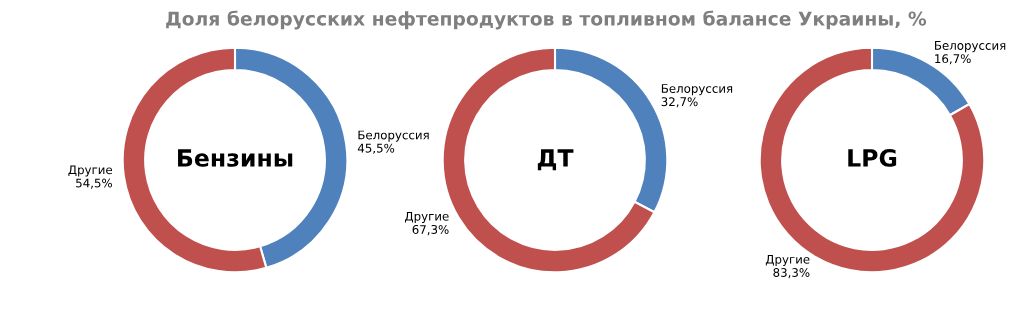 This screenshot has width=1020, height=326. What do you see at coordinates (430, 230) in the screenshot?
I see `data-label: 67,3%` at bounding box center [430, 230].